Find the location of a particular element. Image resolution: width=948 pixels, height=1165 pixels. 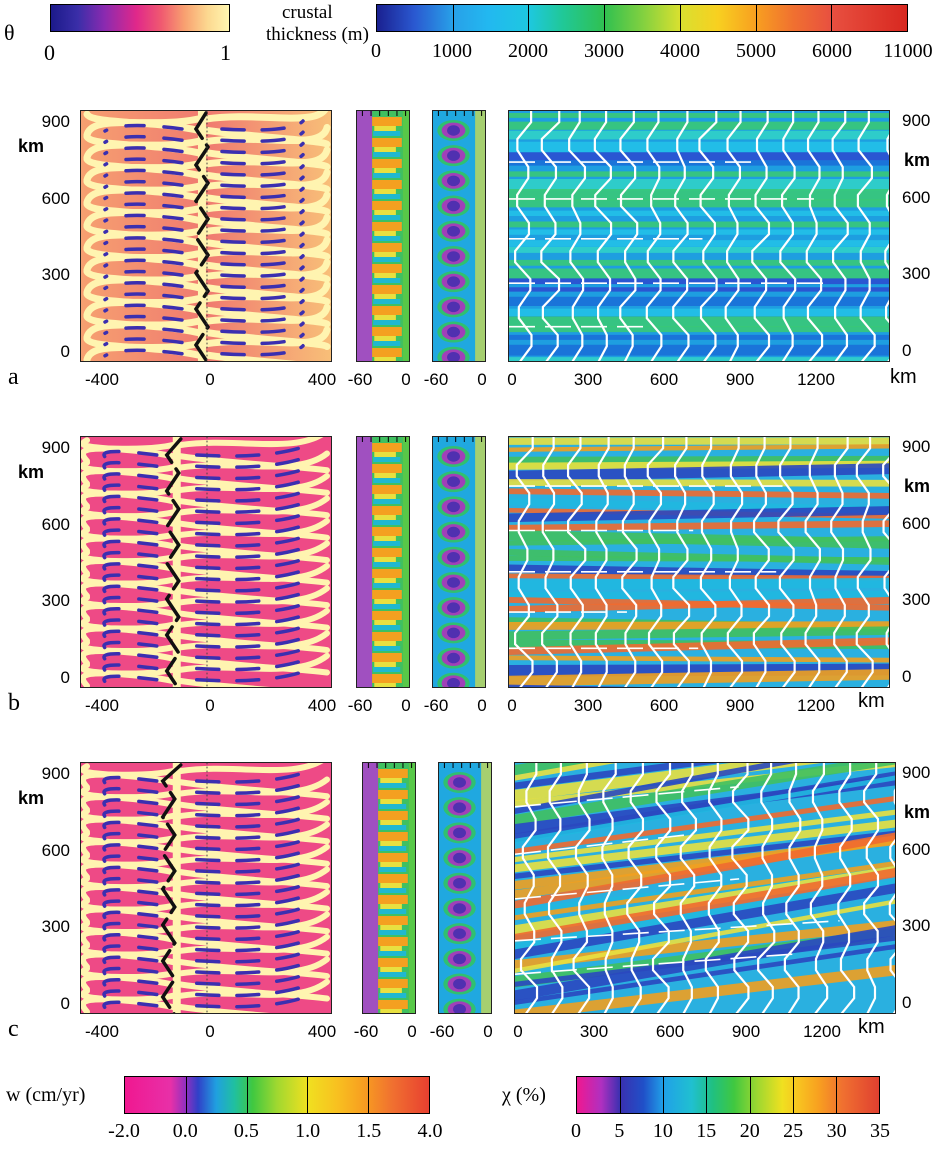

theta-max-label: 1 is located at coordinates (225, 52).